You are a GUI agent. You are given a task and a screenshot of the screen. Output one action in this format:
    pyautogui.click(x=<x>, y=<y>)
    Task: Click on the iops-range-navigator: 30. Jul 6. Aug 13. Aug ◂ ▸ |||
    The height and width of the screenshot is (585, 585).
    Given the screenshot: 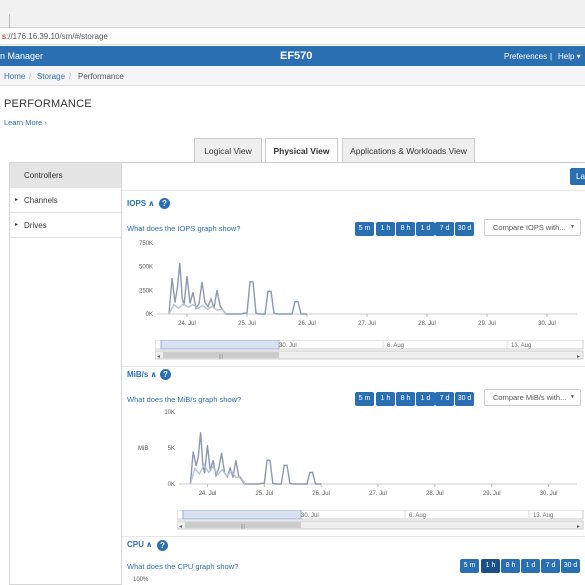 What is the action you would take?
    pyautogui.click(x=370, y=351)
    